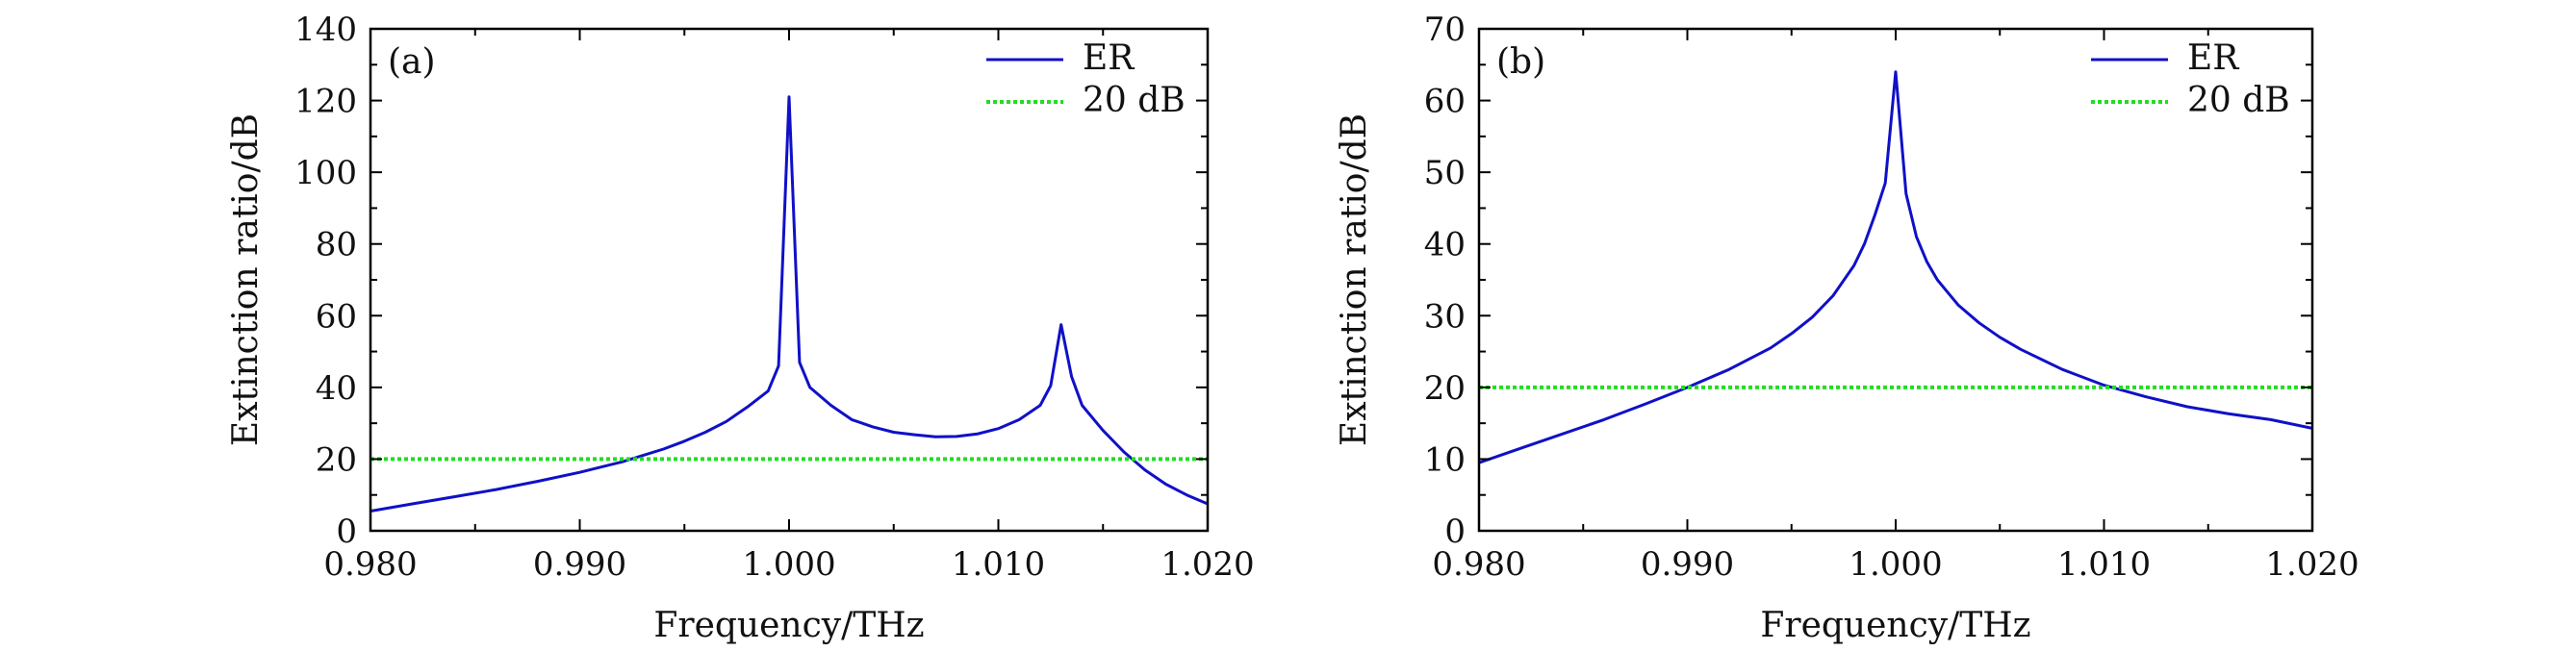  Describe the element at coordinates (1445, 173) in the screenshot. I see `y-tick-label: 50` at that location.